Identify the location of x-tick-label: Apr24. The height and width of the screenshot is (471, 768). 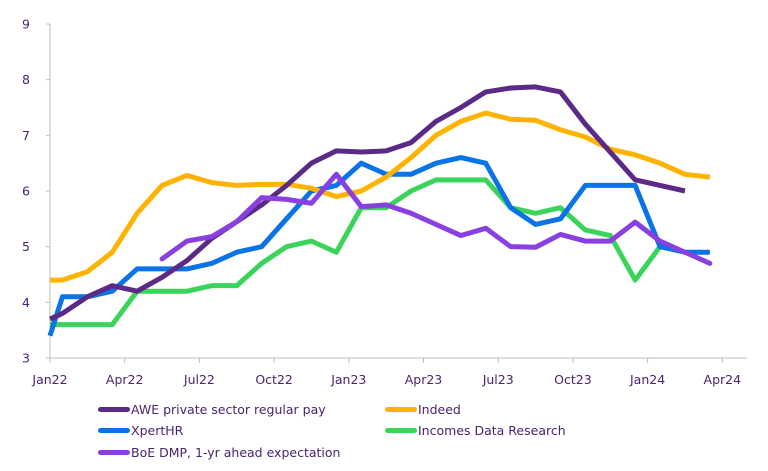
(723, 379).